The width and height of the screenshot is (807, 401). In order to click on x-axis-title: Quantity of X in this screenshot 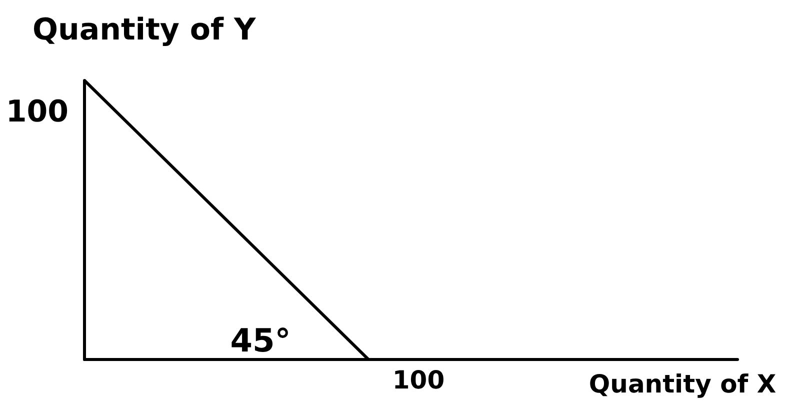, I will do `click(682, 384)`.